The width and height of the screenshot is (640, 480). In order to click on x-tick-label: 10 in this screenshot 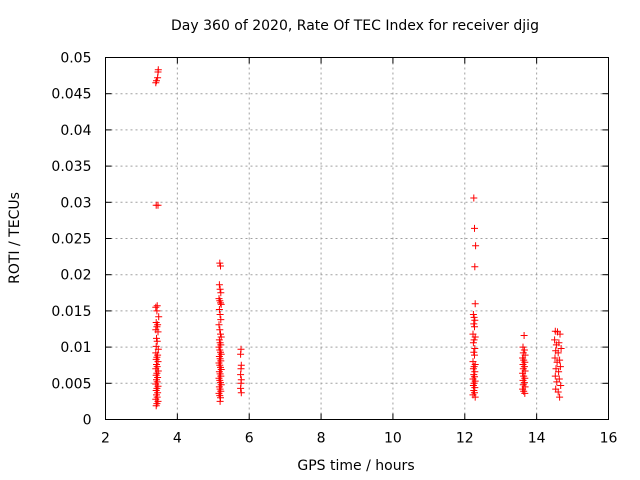, I will do `click(393, 439)`.